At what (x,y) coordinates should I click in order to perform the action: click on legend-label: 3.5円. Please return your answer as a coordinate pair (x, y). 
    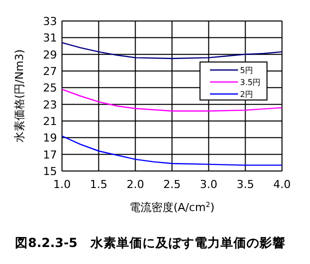
    Looking at the image, I should click on (250, 82).